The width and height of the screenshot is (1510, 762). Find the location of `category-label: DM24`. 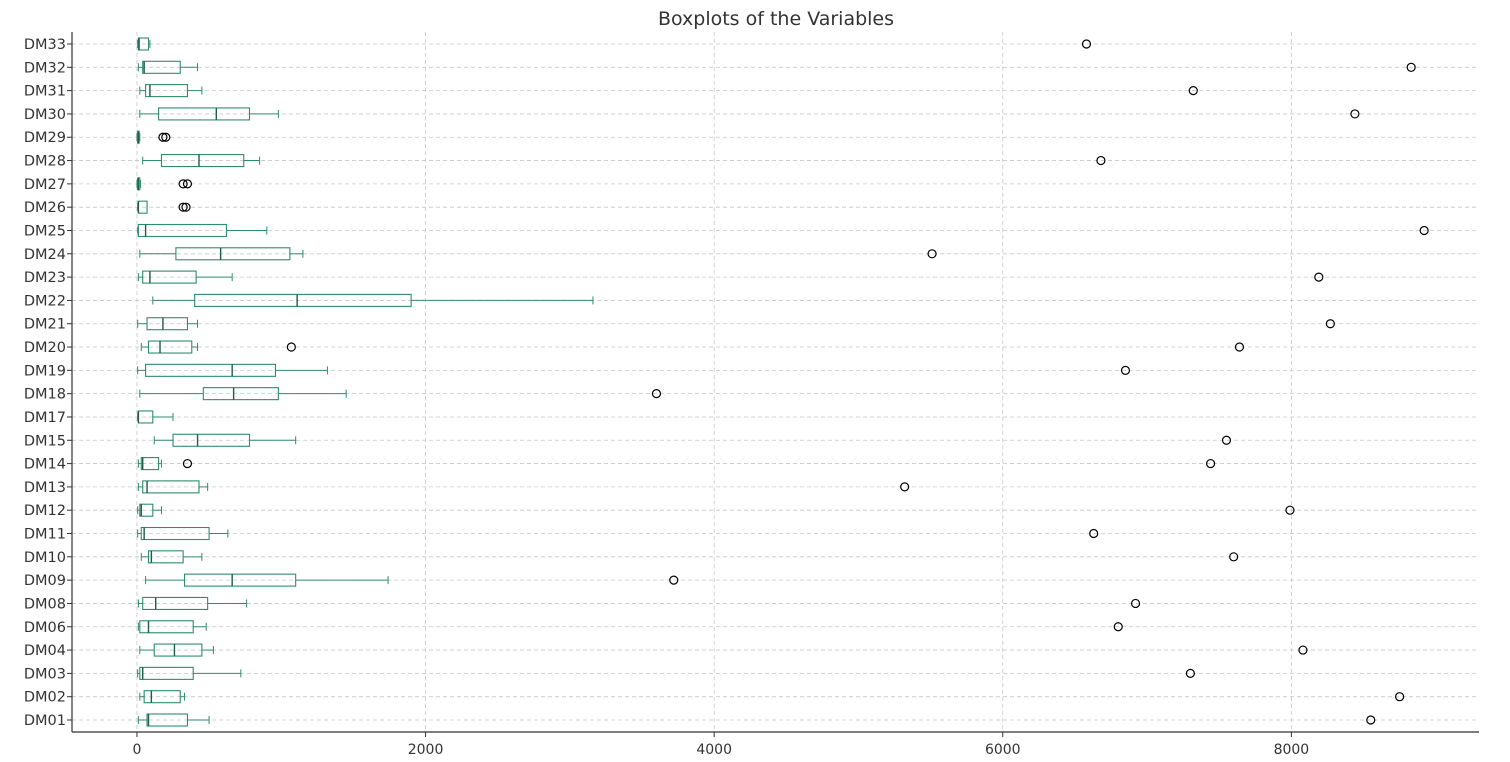

category-label: DM24 is located at coordinates (45, 255).